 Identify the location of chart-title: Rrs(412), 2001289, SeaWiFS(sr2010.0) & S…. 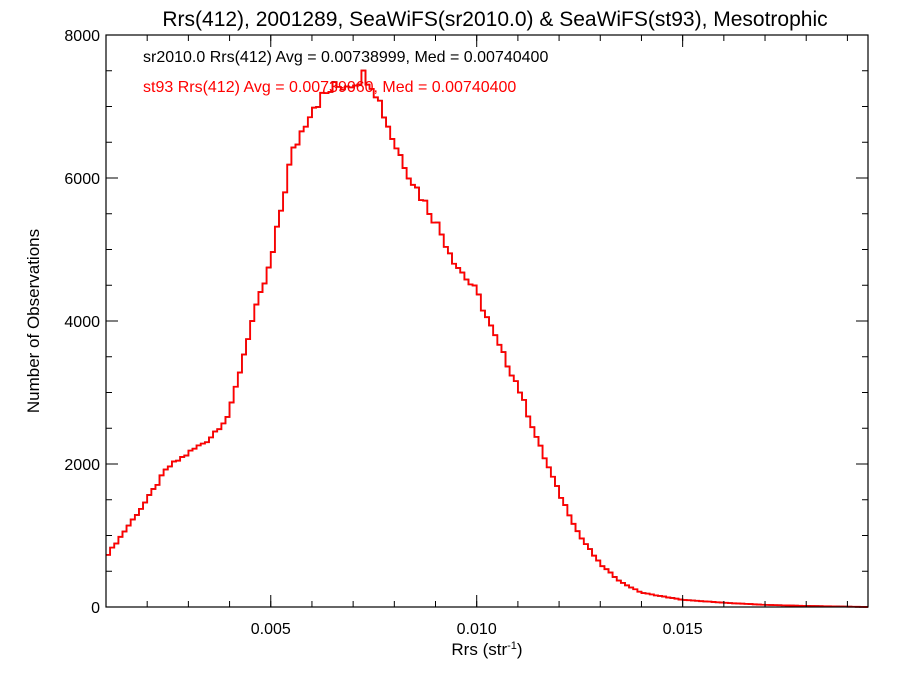
(494, 19).